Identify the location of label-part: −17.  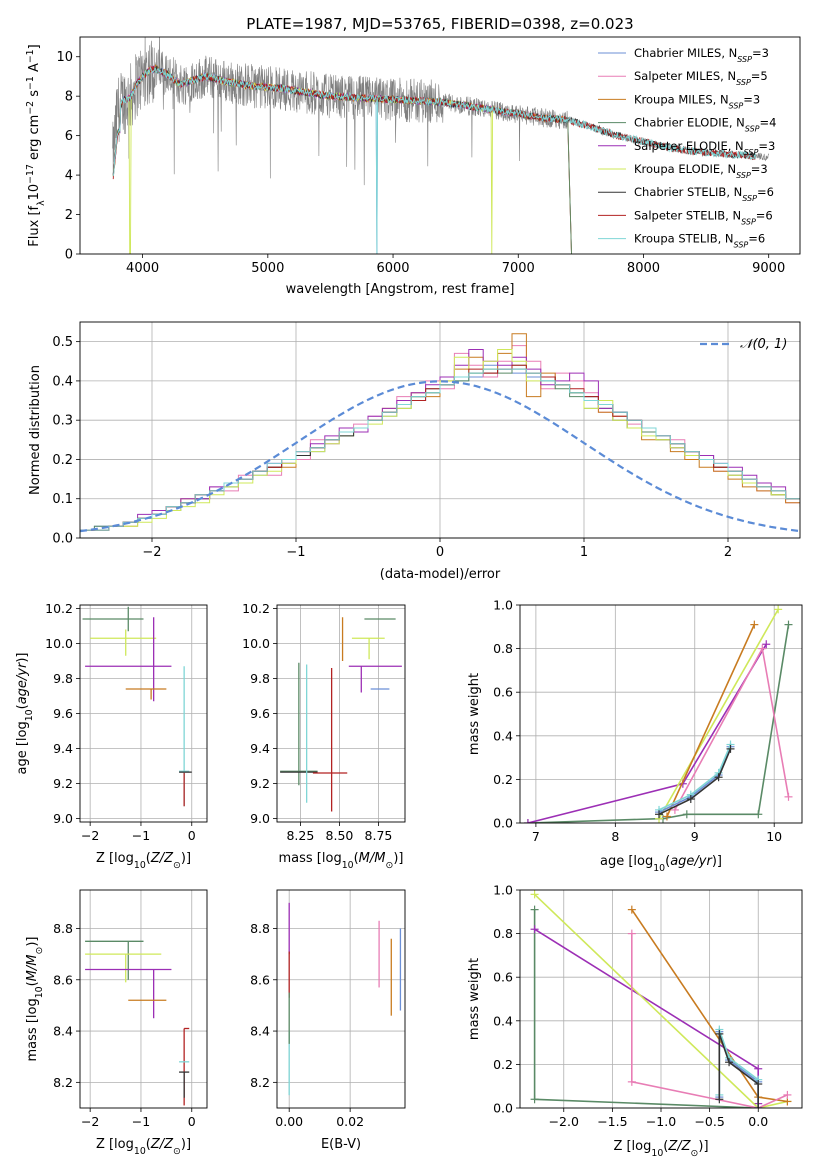
(30, 174).